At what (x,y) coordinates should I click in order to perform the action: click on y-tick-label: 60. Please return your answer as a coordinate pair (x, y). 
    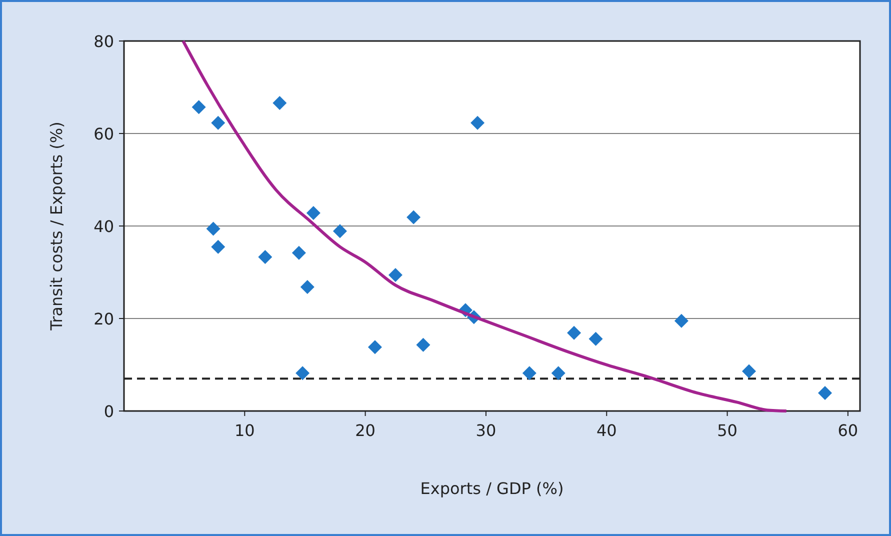
    Looking at the image, I should click on (104, 134).